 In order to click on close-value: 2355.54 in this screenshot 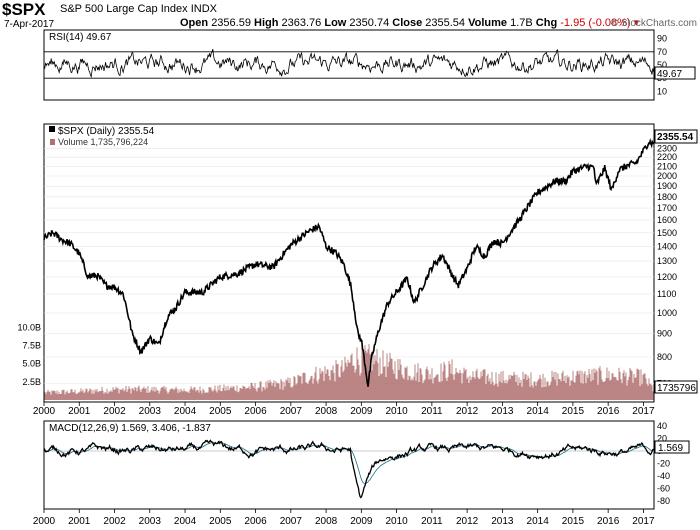, I will do `click(445, 23)`.